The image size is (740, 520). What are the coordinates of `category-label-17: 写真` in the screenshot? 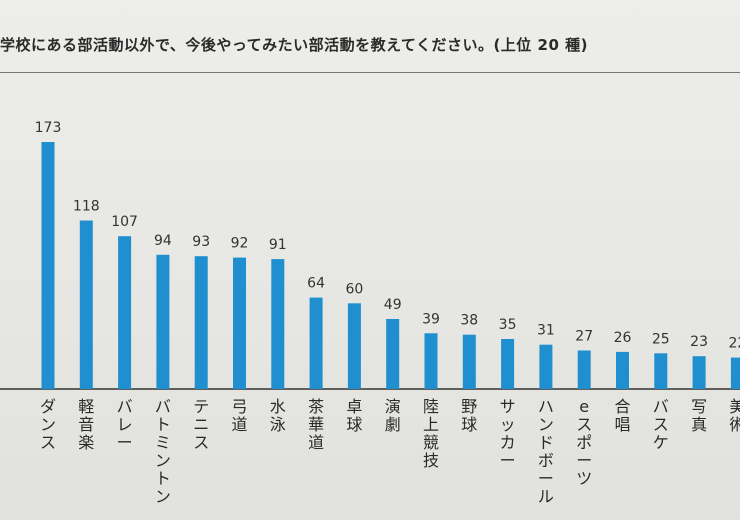 It's located at (699, 415).